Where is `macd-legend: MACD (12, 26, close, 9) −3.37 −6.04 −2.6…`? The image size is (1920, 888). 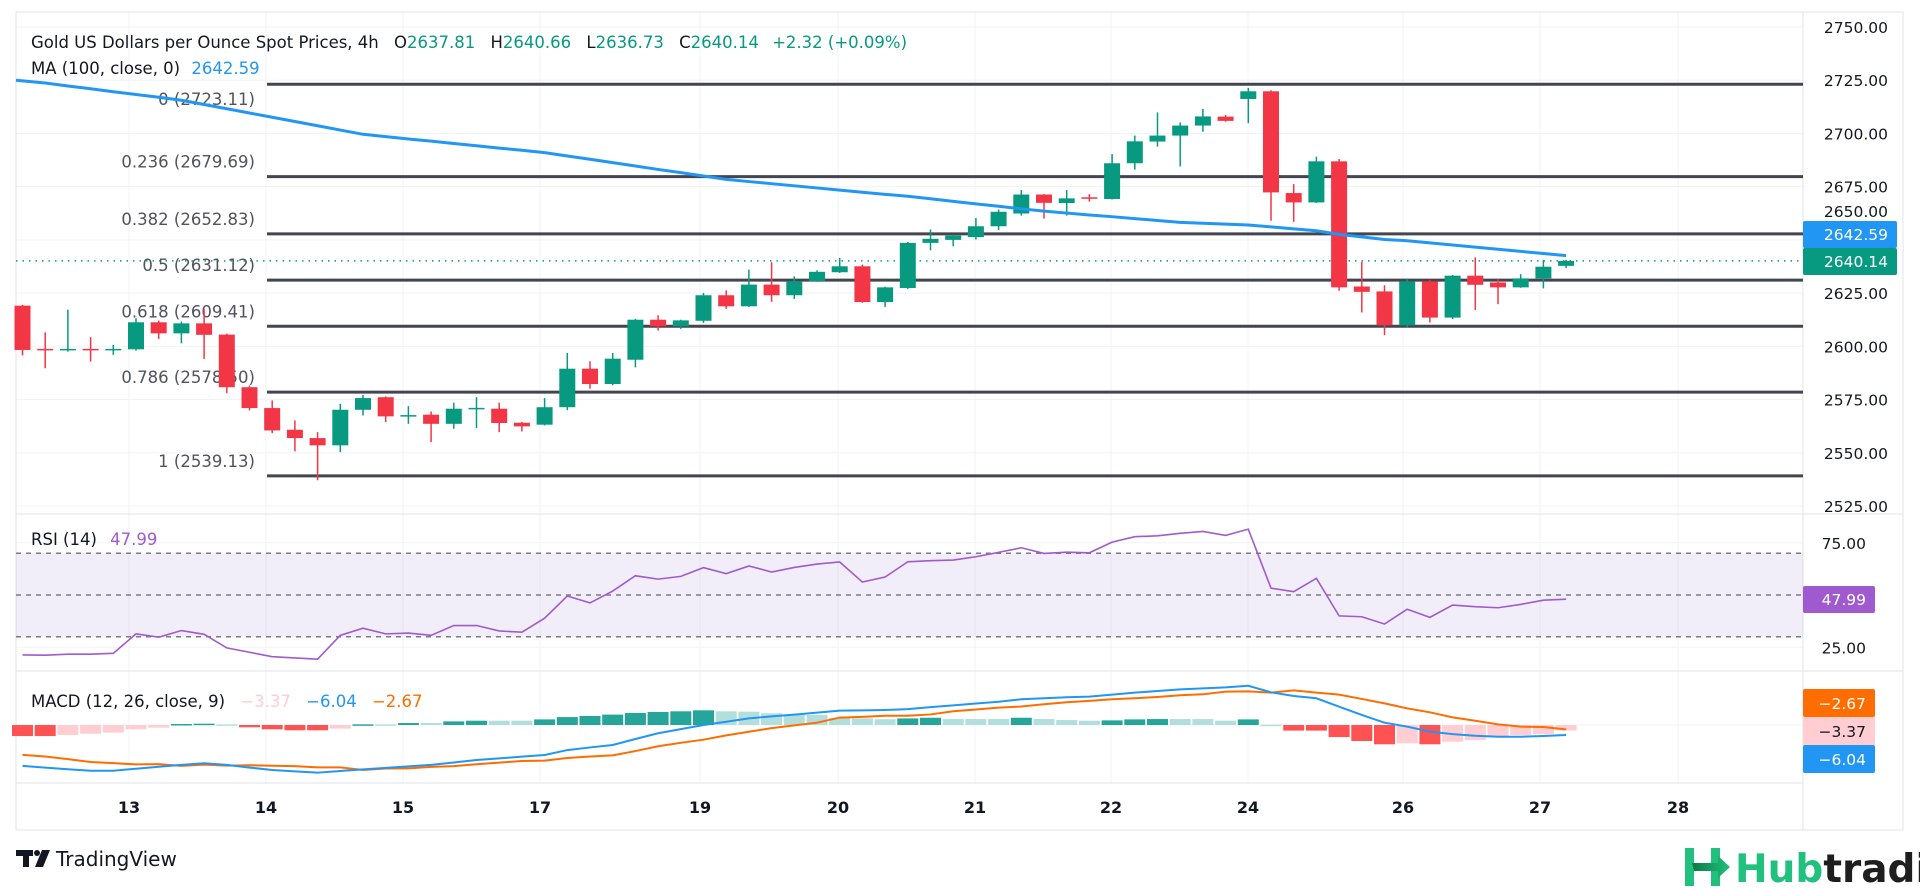
macd-legend: MACD (12, 26, close, 9) −3.37 −6.04 −2.6… is located at coordinates (227, 701).